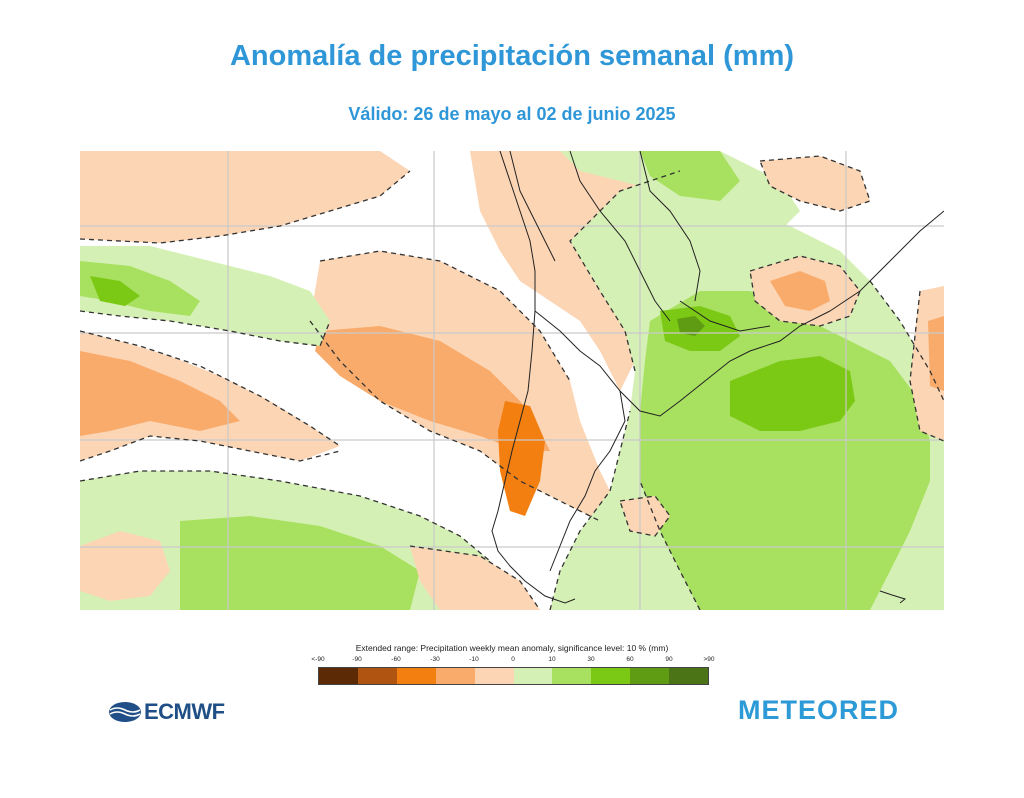 The image size is (1024, 798). Describe the element at coordinates (512, 56) in the screenshot. I see `map-title: Anomalía de precipitación semanal (mm)` at that location.